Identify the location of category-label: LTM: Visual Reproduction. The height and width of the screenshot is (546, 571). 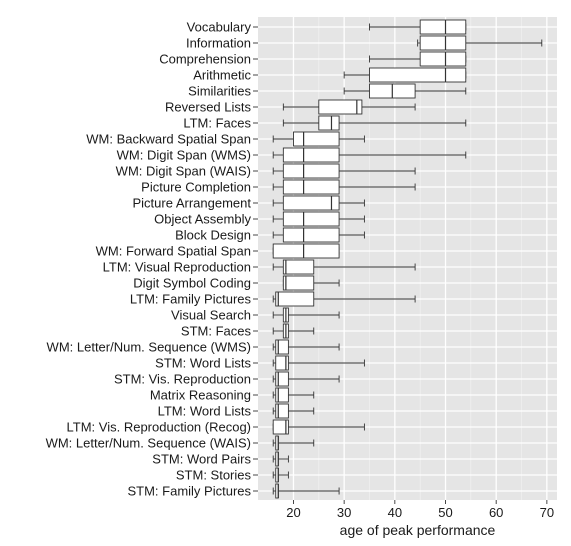
(177, 267).